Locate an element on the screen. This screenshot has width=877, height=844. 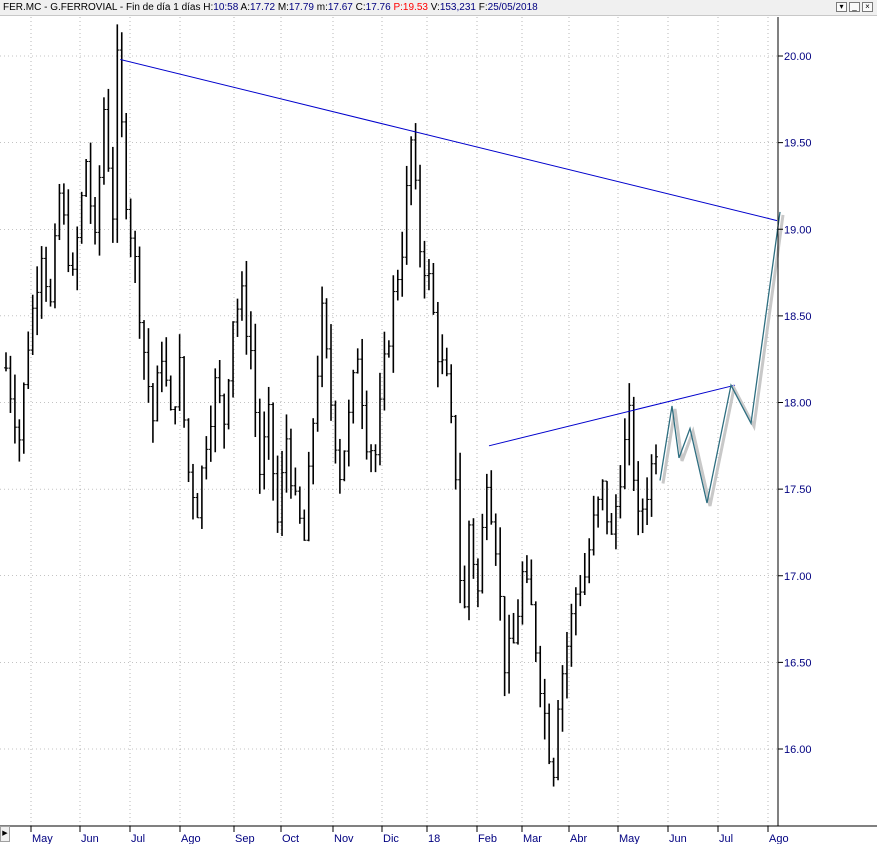
y-tick-label: 20.00 is located at coordinates (798, 57).